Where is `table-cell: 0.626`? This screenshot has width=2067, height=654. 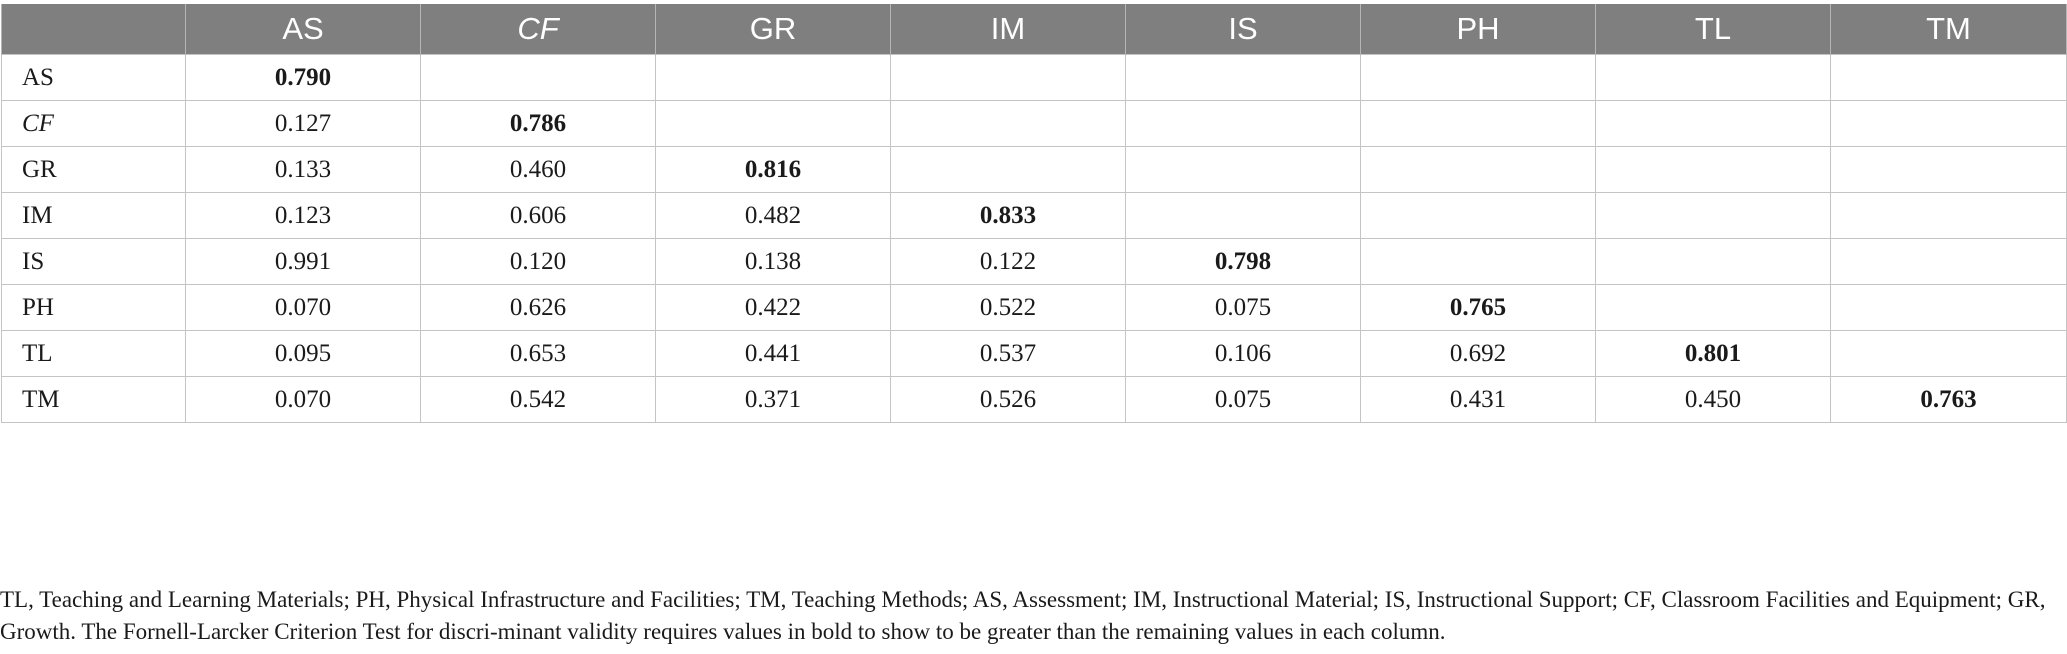
table-cell: 0.626 is located at coordinates (538, 307).